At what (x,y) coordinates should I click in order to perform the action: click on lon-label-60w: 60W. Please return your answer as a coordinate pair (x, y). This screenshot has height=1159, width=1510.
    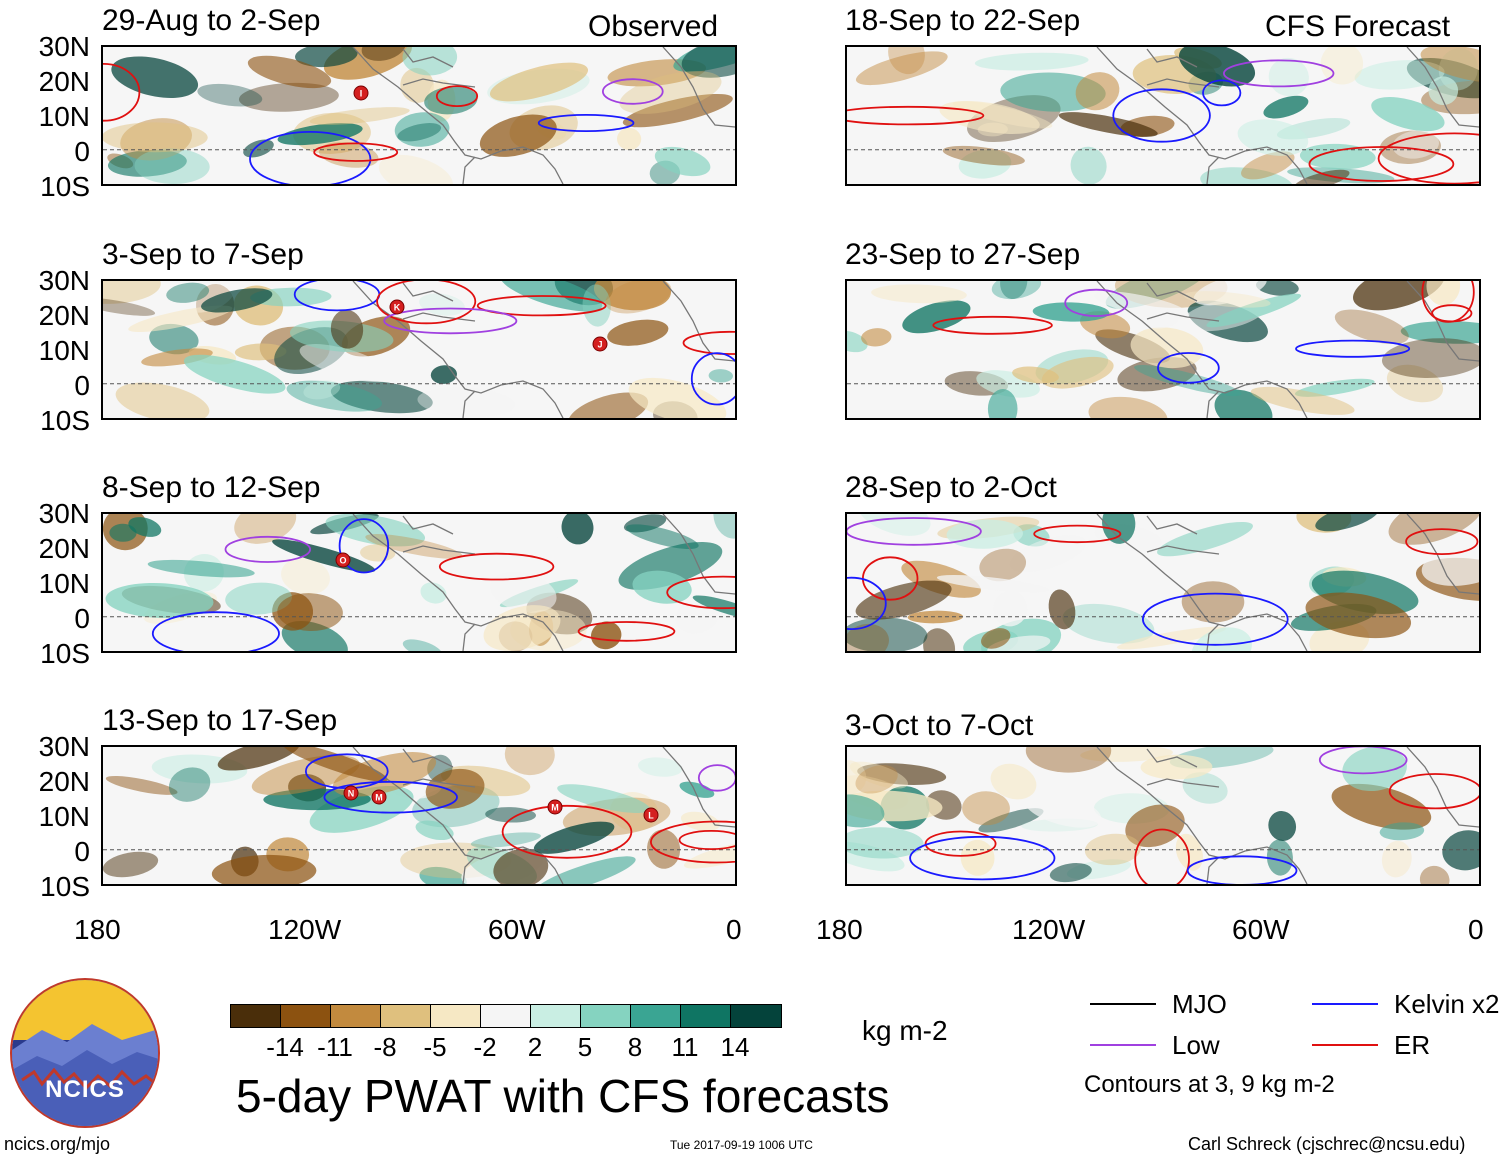
    Looking at the image, I should click on (517, 929).